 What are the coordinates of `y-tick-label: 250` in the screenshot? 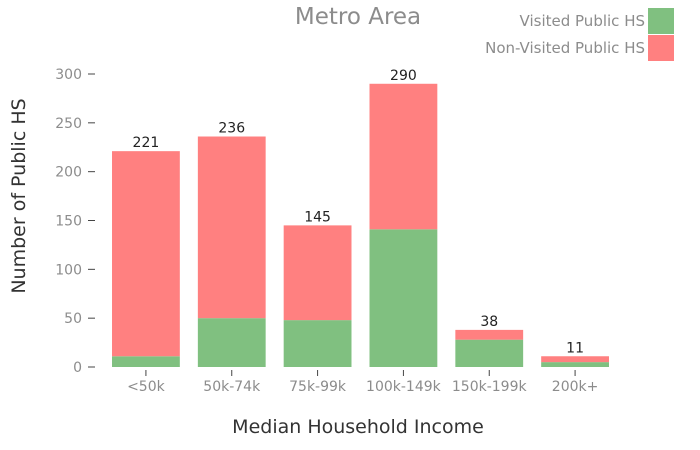 It's located at (68, 124).